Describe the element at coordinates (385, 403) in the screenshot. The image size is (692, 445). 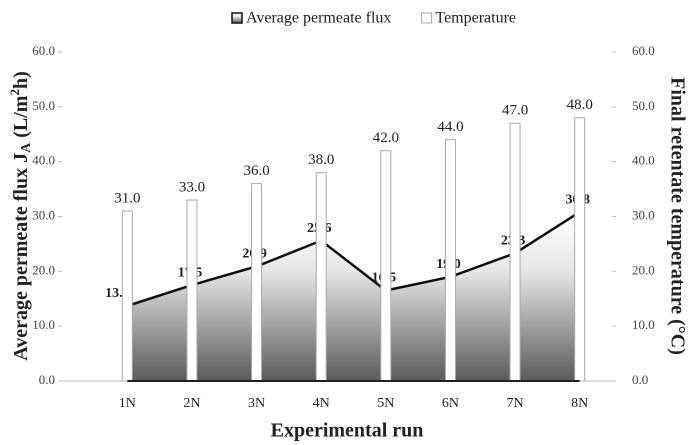
I see `x-tick-label: 5N` at that location.